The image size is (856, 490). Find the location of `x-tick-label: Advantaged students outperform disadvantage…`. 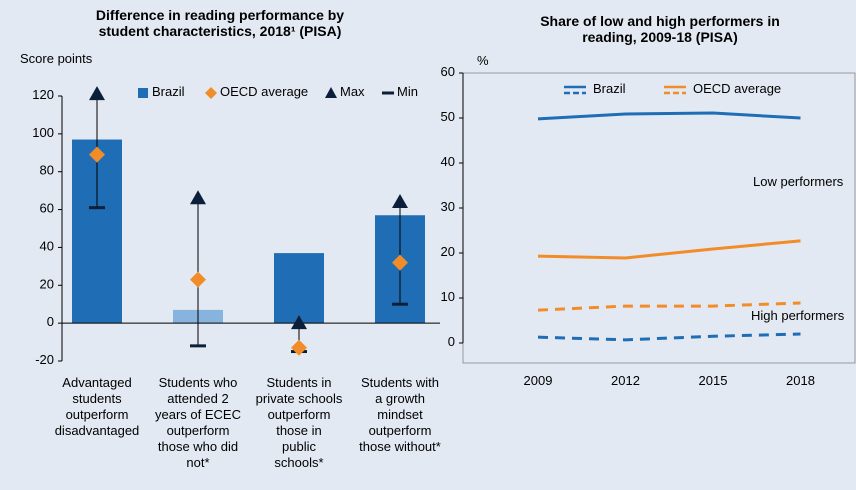

x-tick-label: Advantaged students outperform disadvantage… is located at coordinates (97, 406).